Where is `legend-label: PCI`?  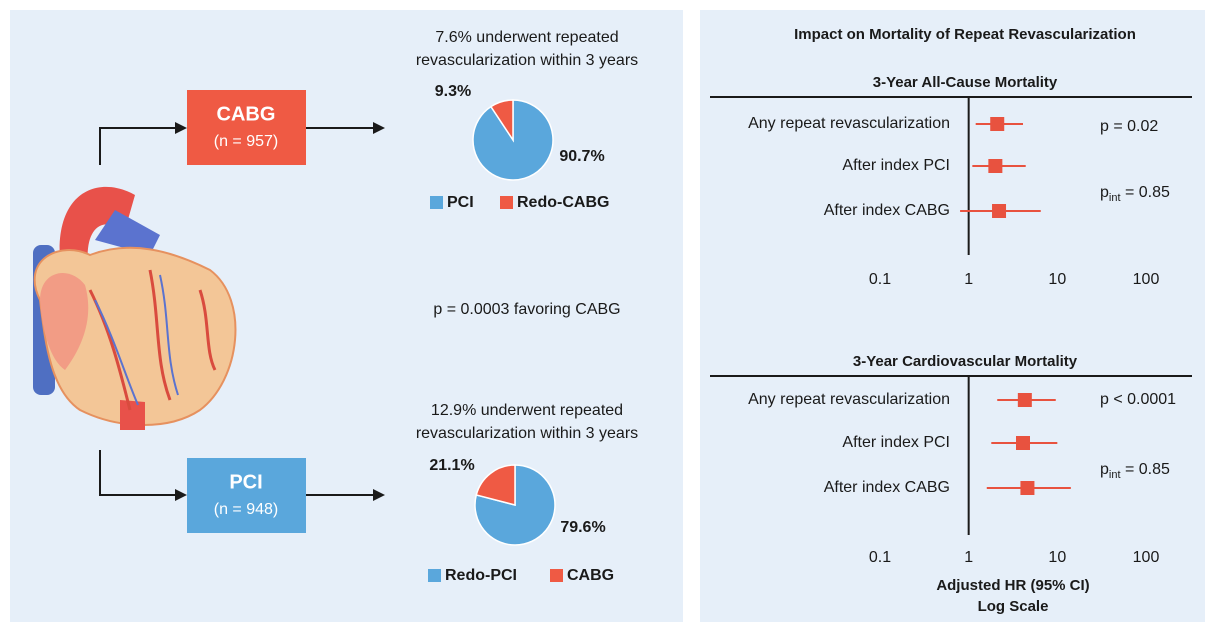
legend-label: PCI is located at coordinates (460, 202).